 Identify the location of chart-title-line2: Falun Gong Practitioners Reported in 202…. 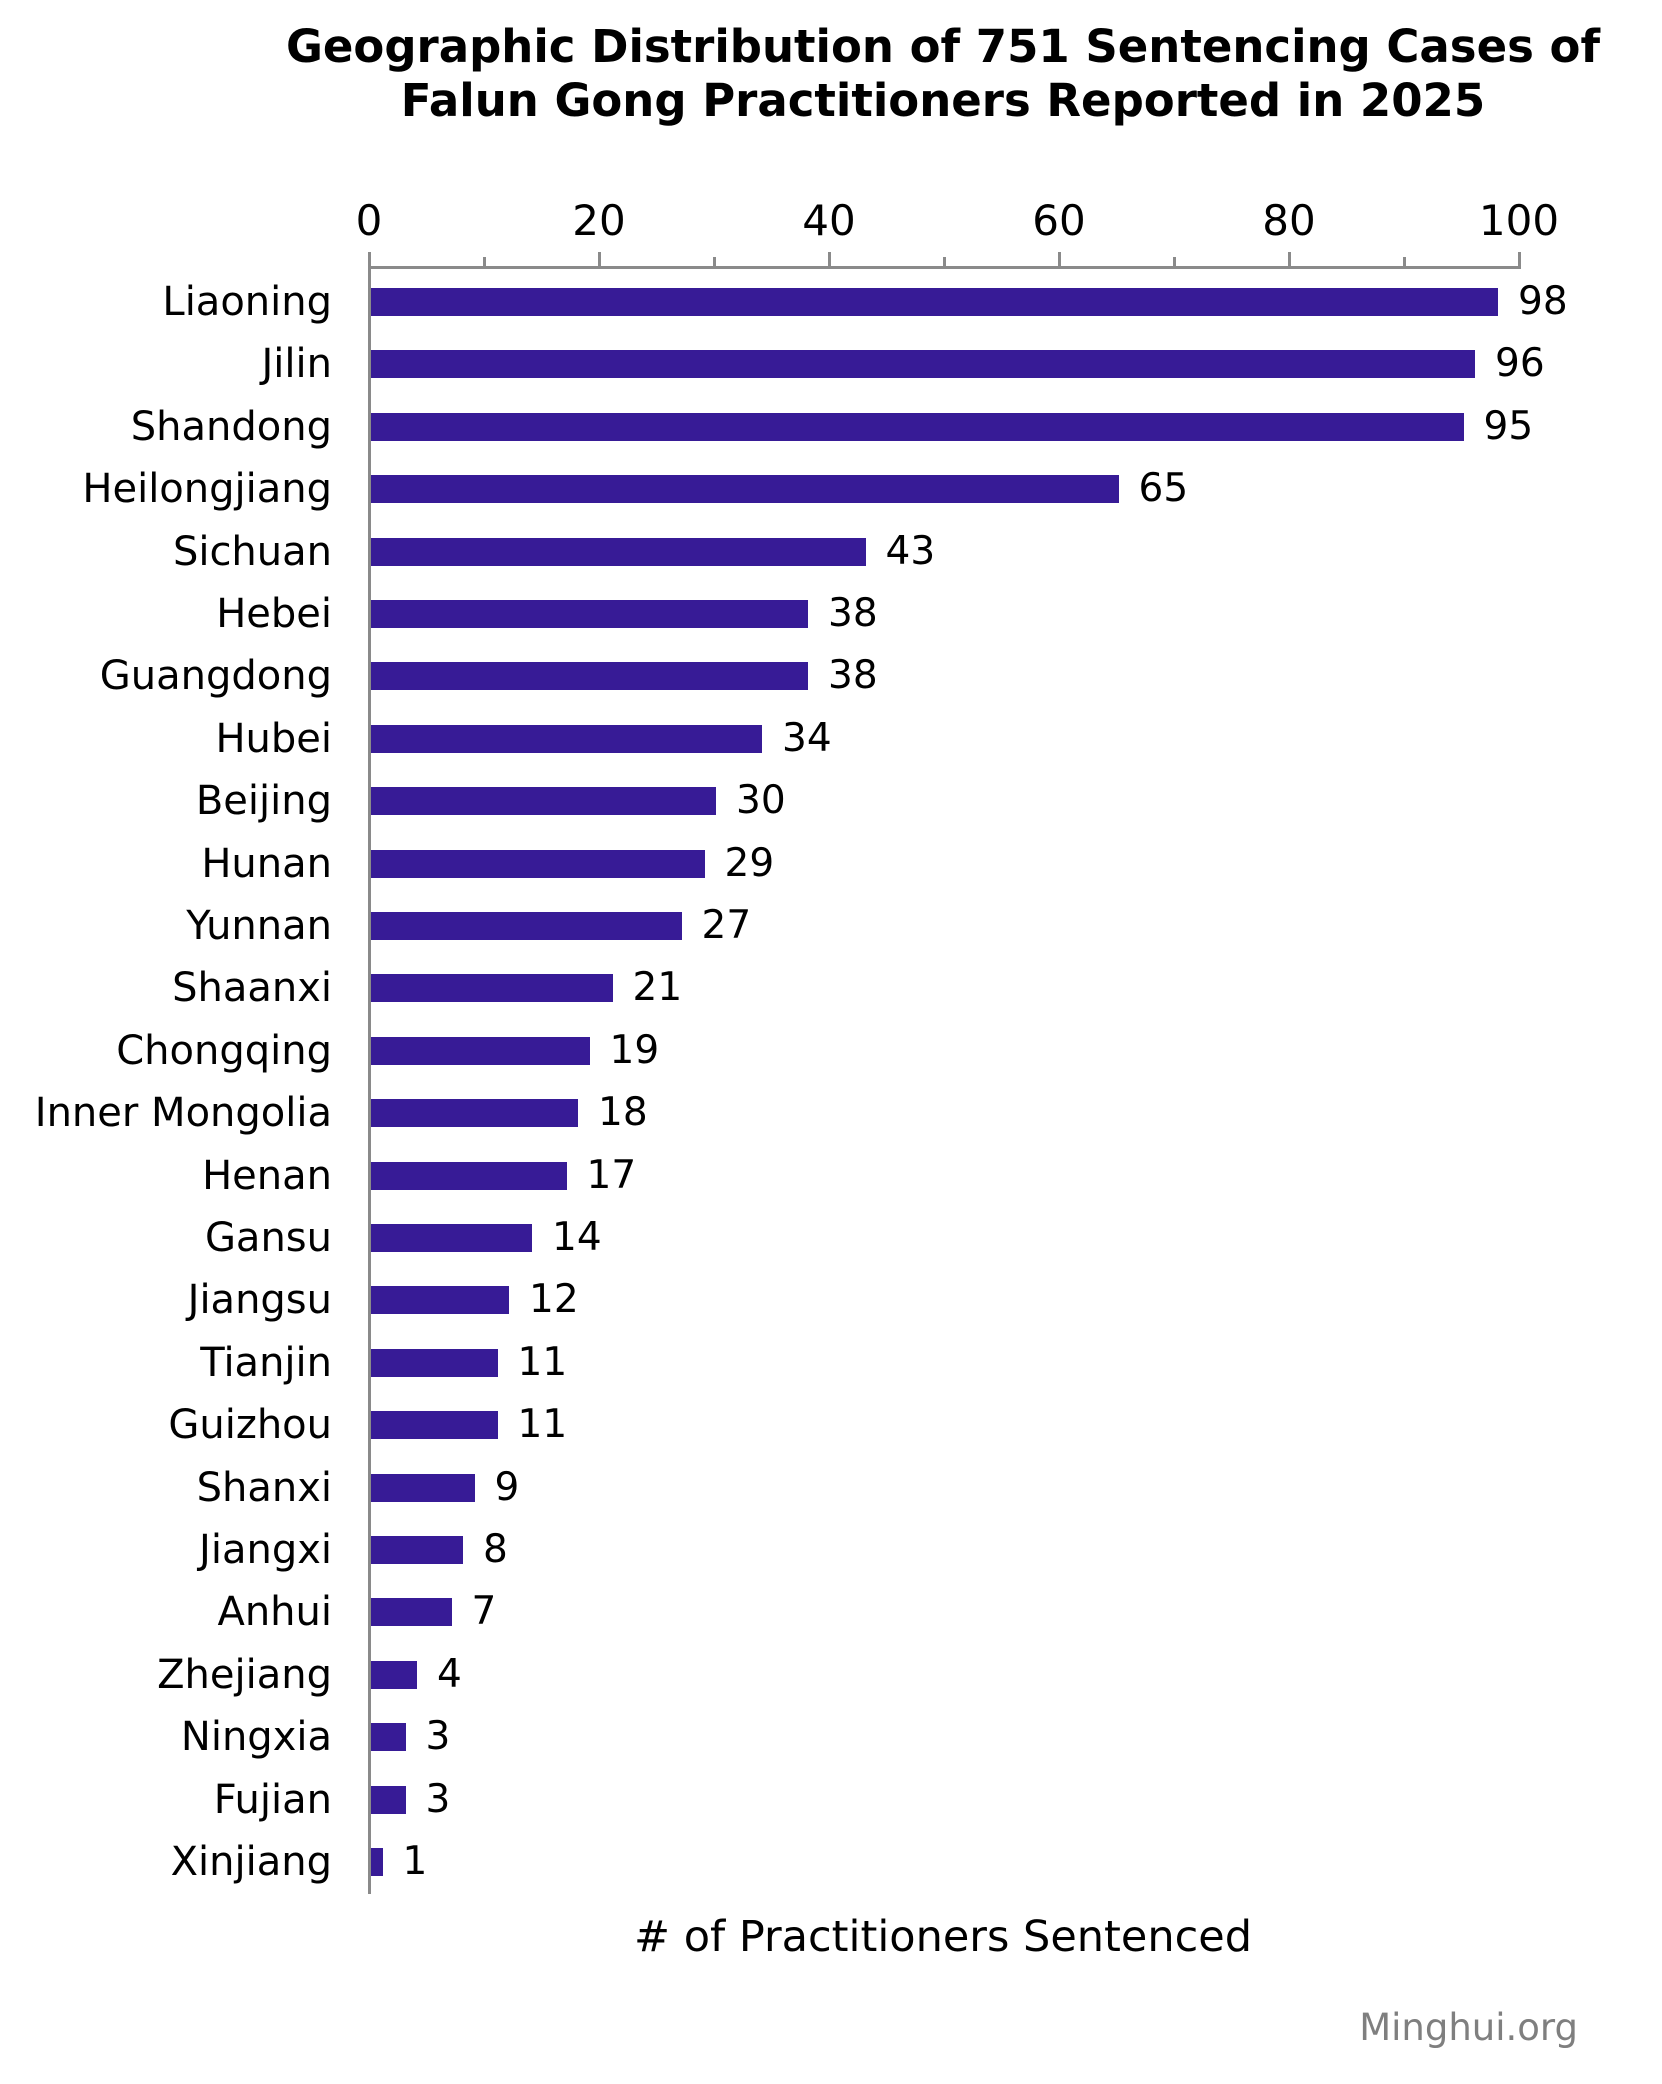
(943, 100).